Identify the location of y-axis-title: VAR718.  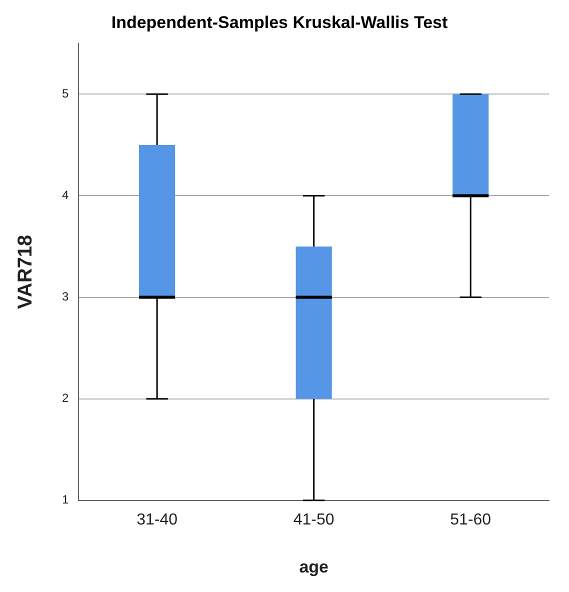
(25, 271).